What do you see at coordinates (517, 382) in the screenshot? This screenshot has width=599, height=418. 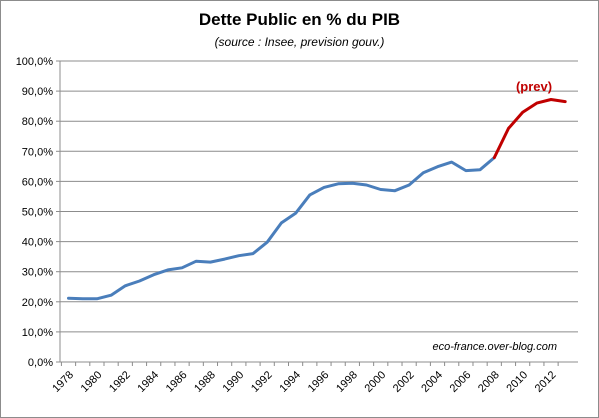 I see `x-tick-label: 2010` at bounding box center [517, 382].